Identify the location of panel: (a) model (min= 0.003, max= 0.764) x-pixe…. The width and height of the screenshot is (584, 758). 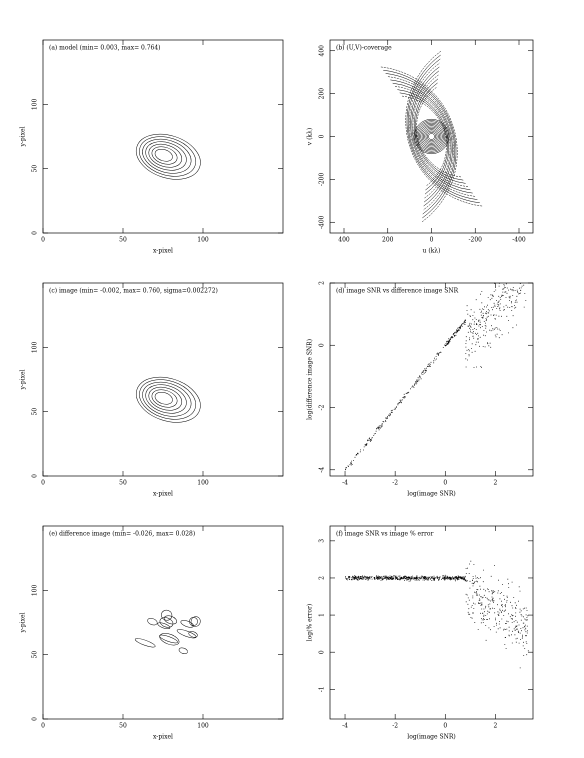
(152, 147).